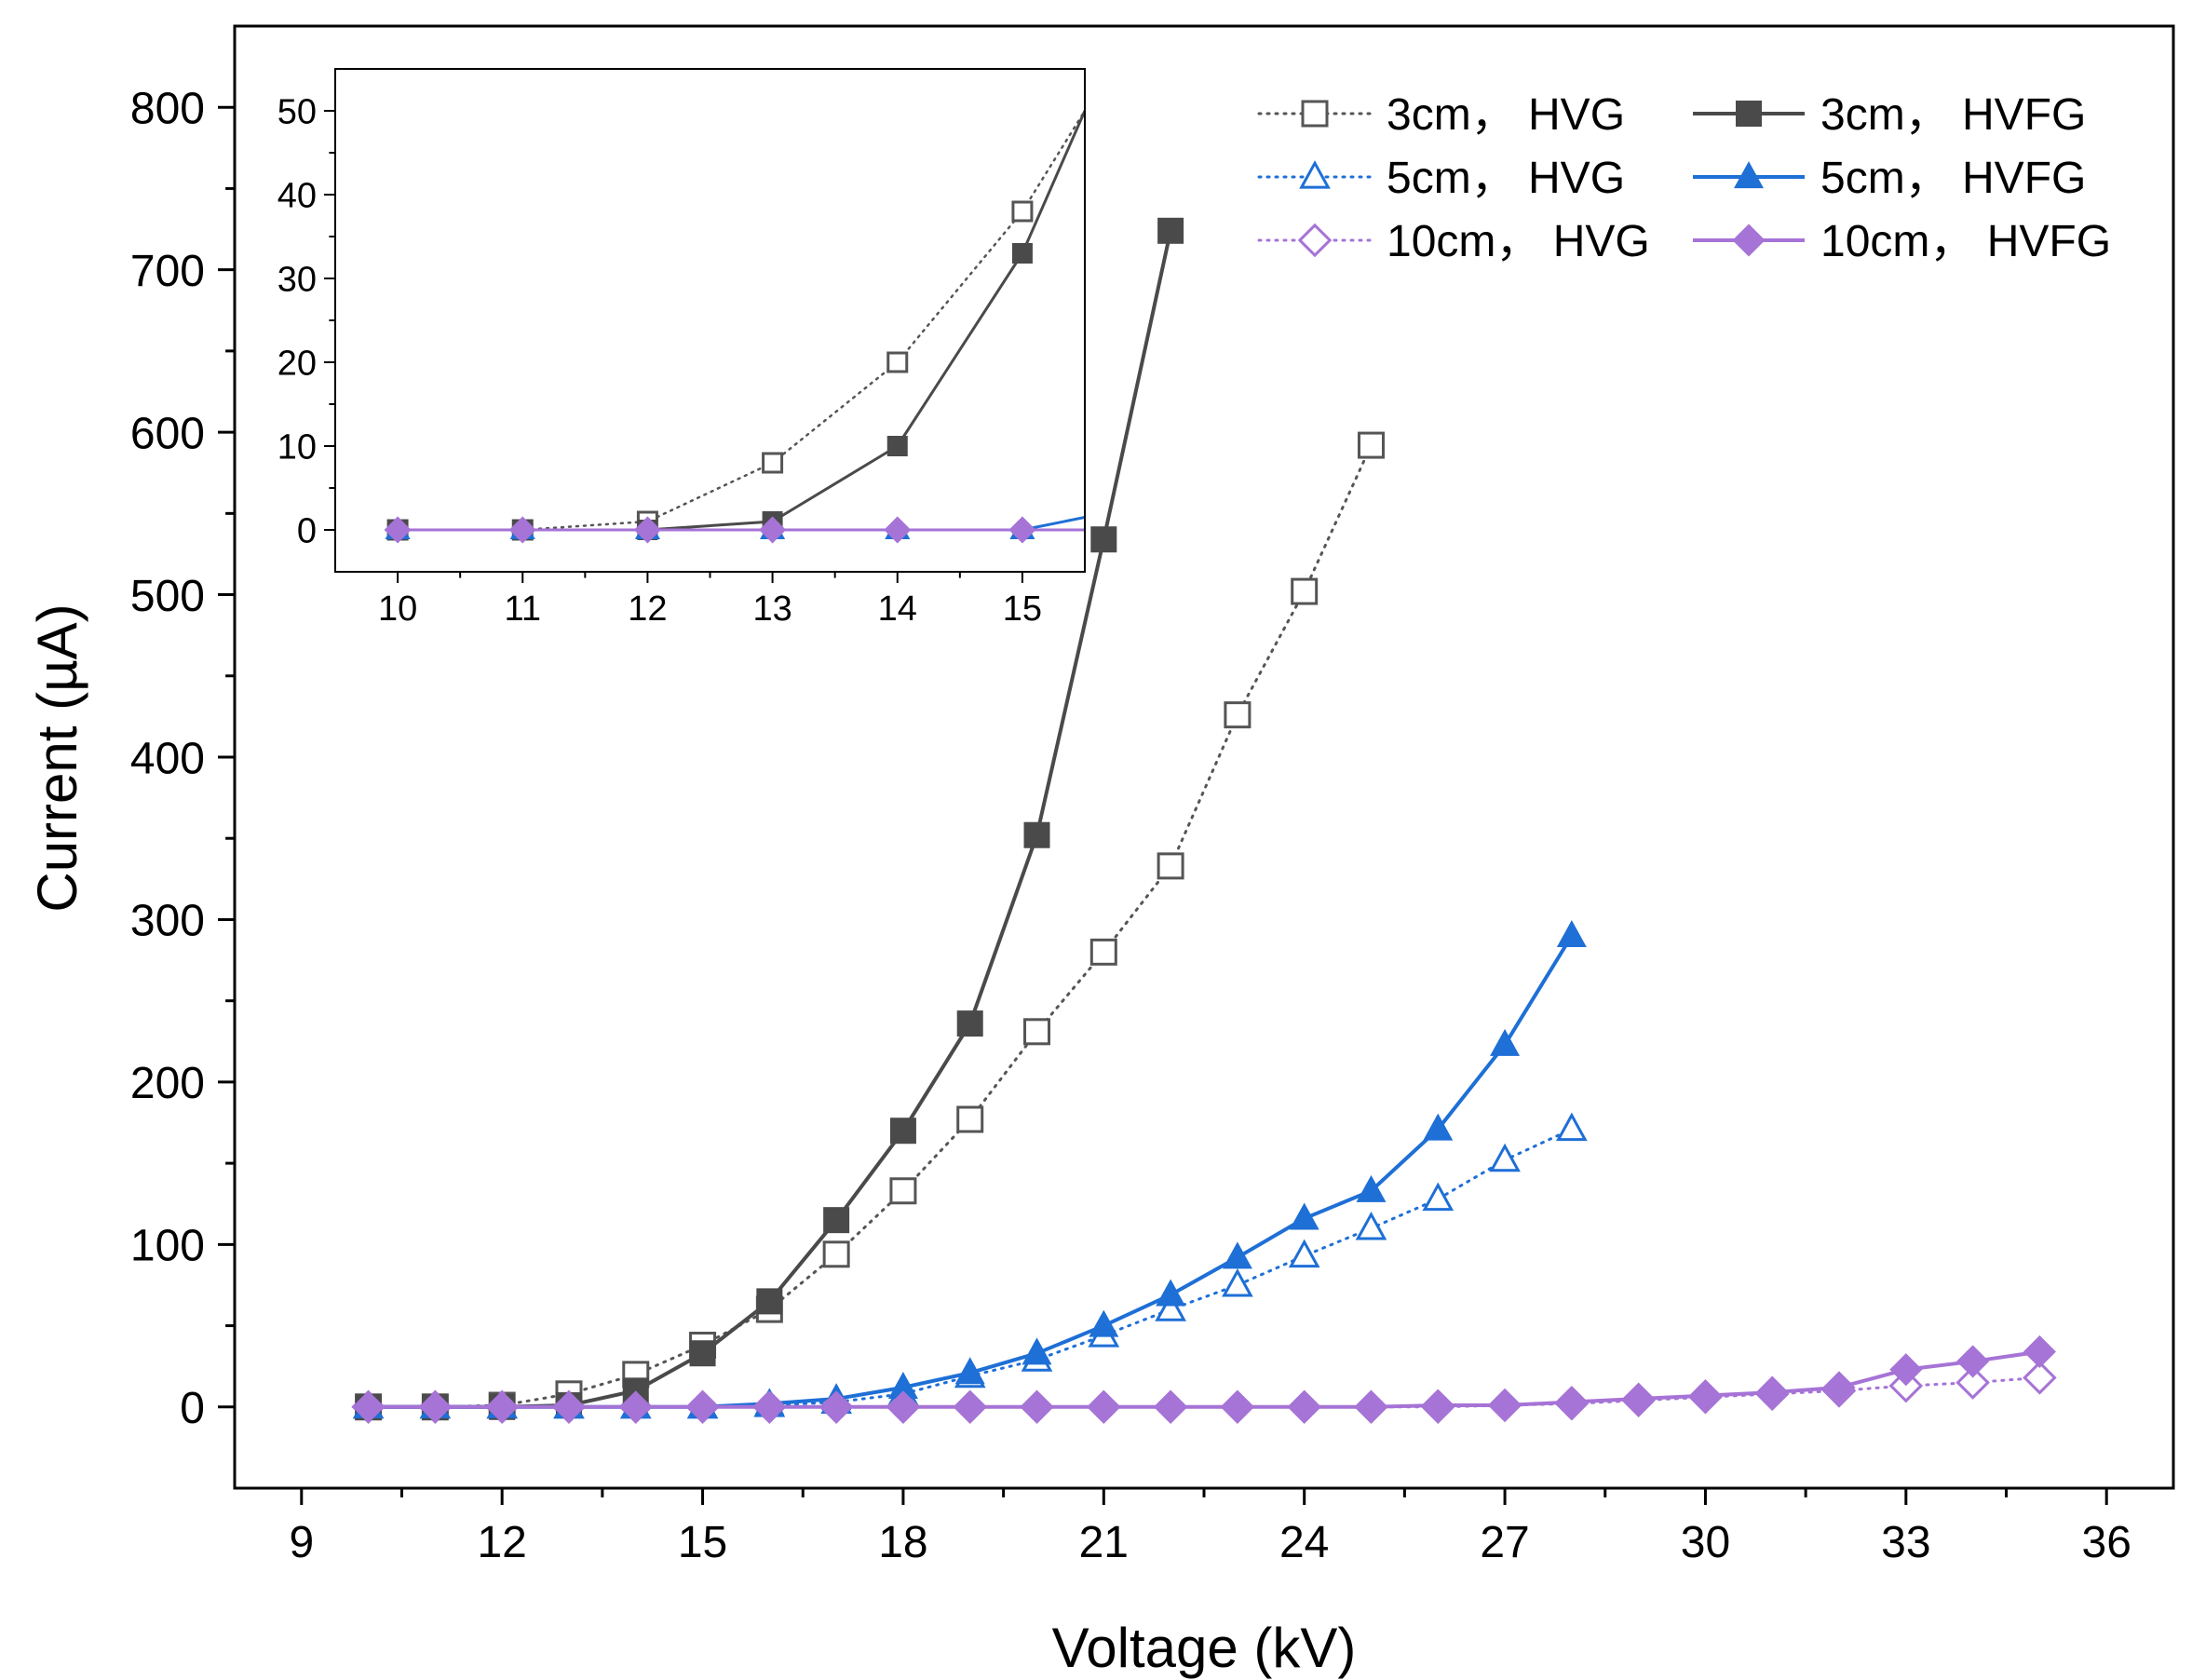 The image size is (2192, 1680). What do you see at coordinates (397, 609) in the screenshot?
I see `inset-x-tick-label: 10` at bounding box center [397, 609].